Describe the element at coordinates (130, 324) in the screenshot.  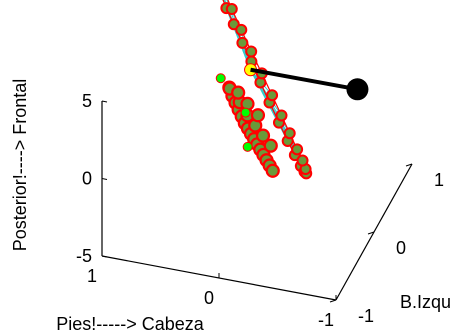
I see `x-axis-title: Pies!-----> Cabeza` at that location.